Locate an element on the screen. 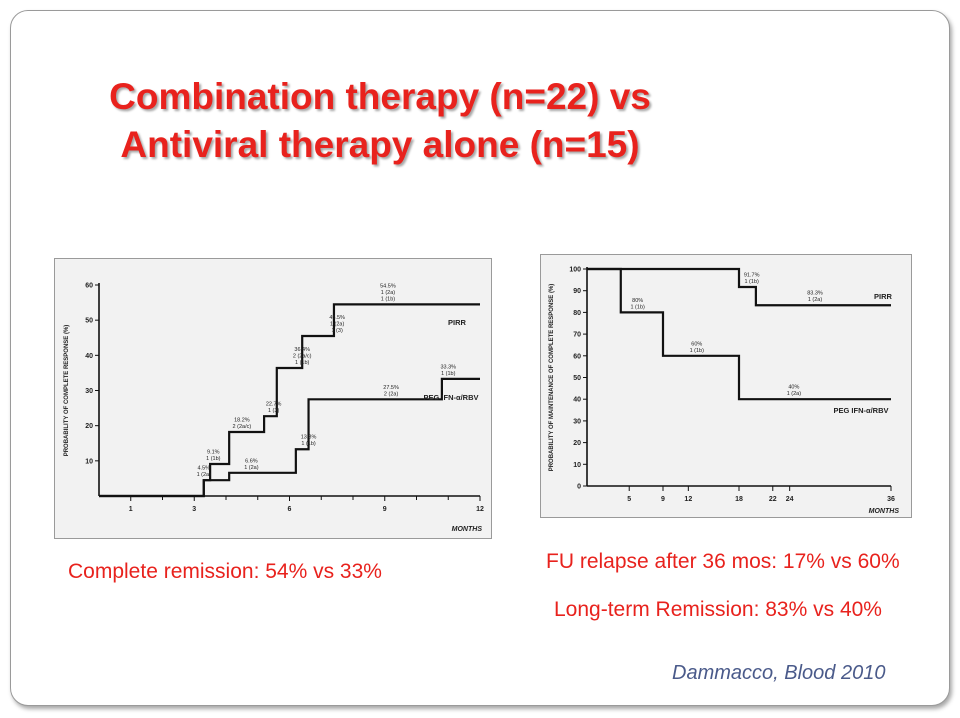 This screenshot has height=718, width=960. data-label: 6.6%1 (2a) is located at coordinates (251, 464).